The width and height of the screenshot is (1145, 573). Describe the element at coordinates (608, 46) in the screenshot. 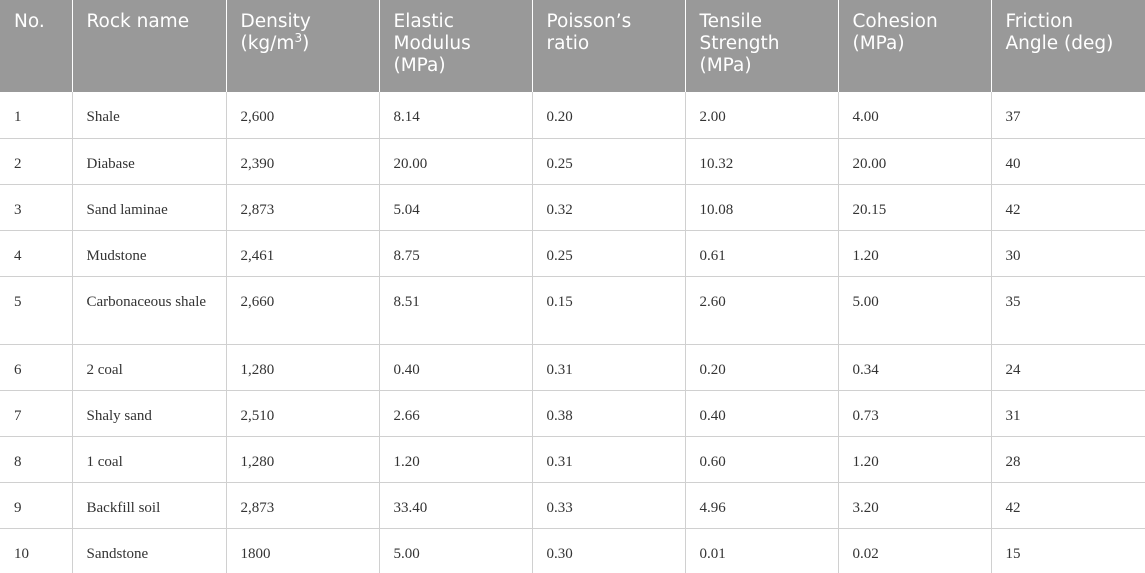

I see `header-poissons-ratio: Poisson’s ratio` at that location.